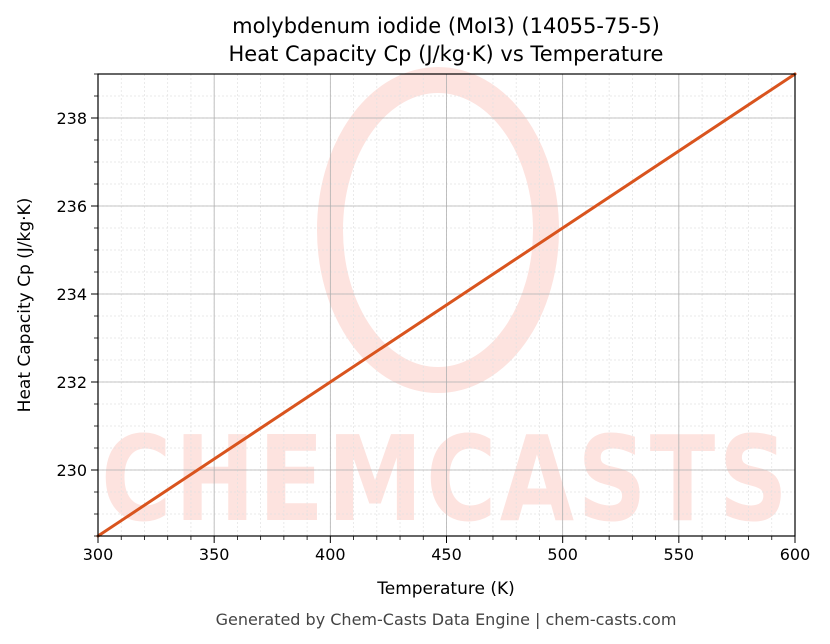  Describe the element at coordinates (330, 554) in the screenshot. I see `x-tick-label: 400` at that location.